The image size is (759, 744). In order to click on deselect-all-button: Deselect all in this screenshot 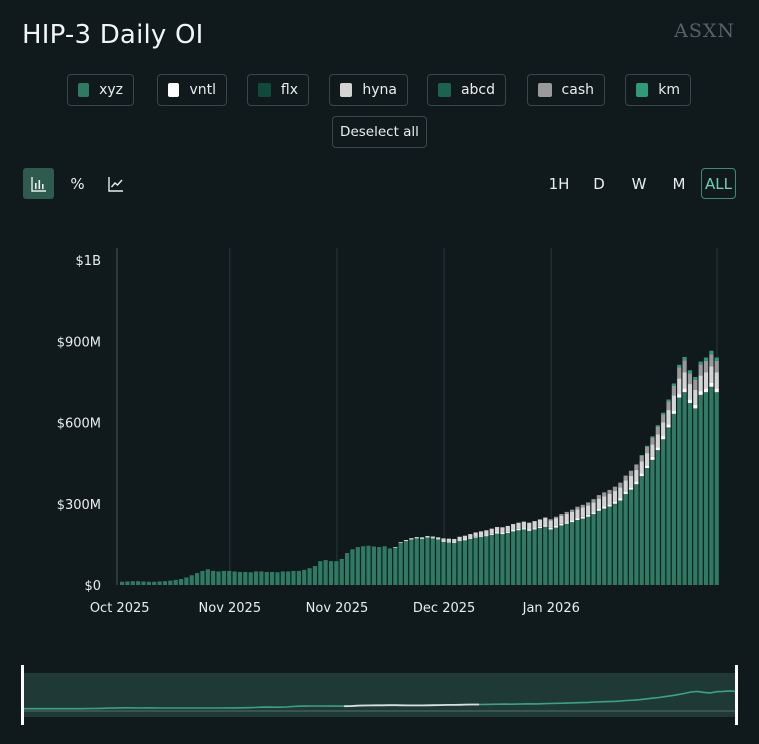, I will do `click(379, 132)`.